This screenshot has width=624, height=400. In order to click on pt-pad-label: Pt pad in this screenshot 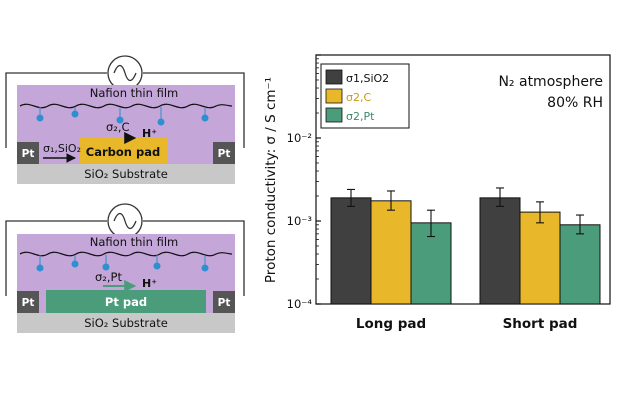, I will do `click(126, 302)`.